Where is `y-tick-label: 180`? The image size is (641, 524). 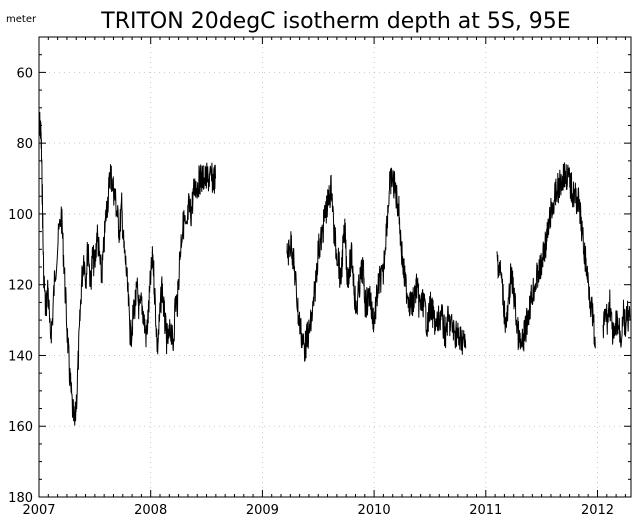
y-tick-label: 180 is located at coordinates (20, 498).